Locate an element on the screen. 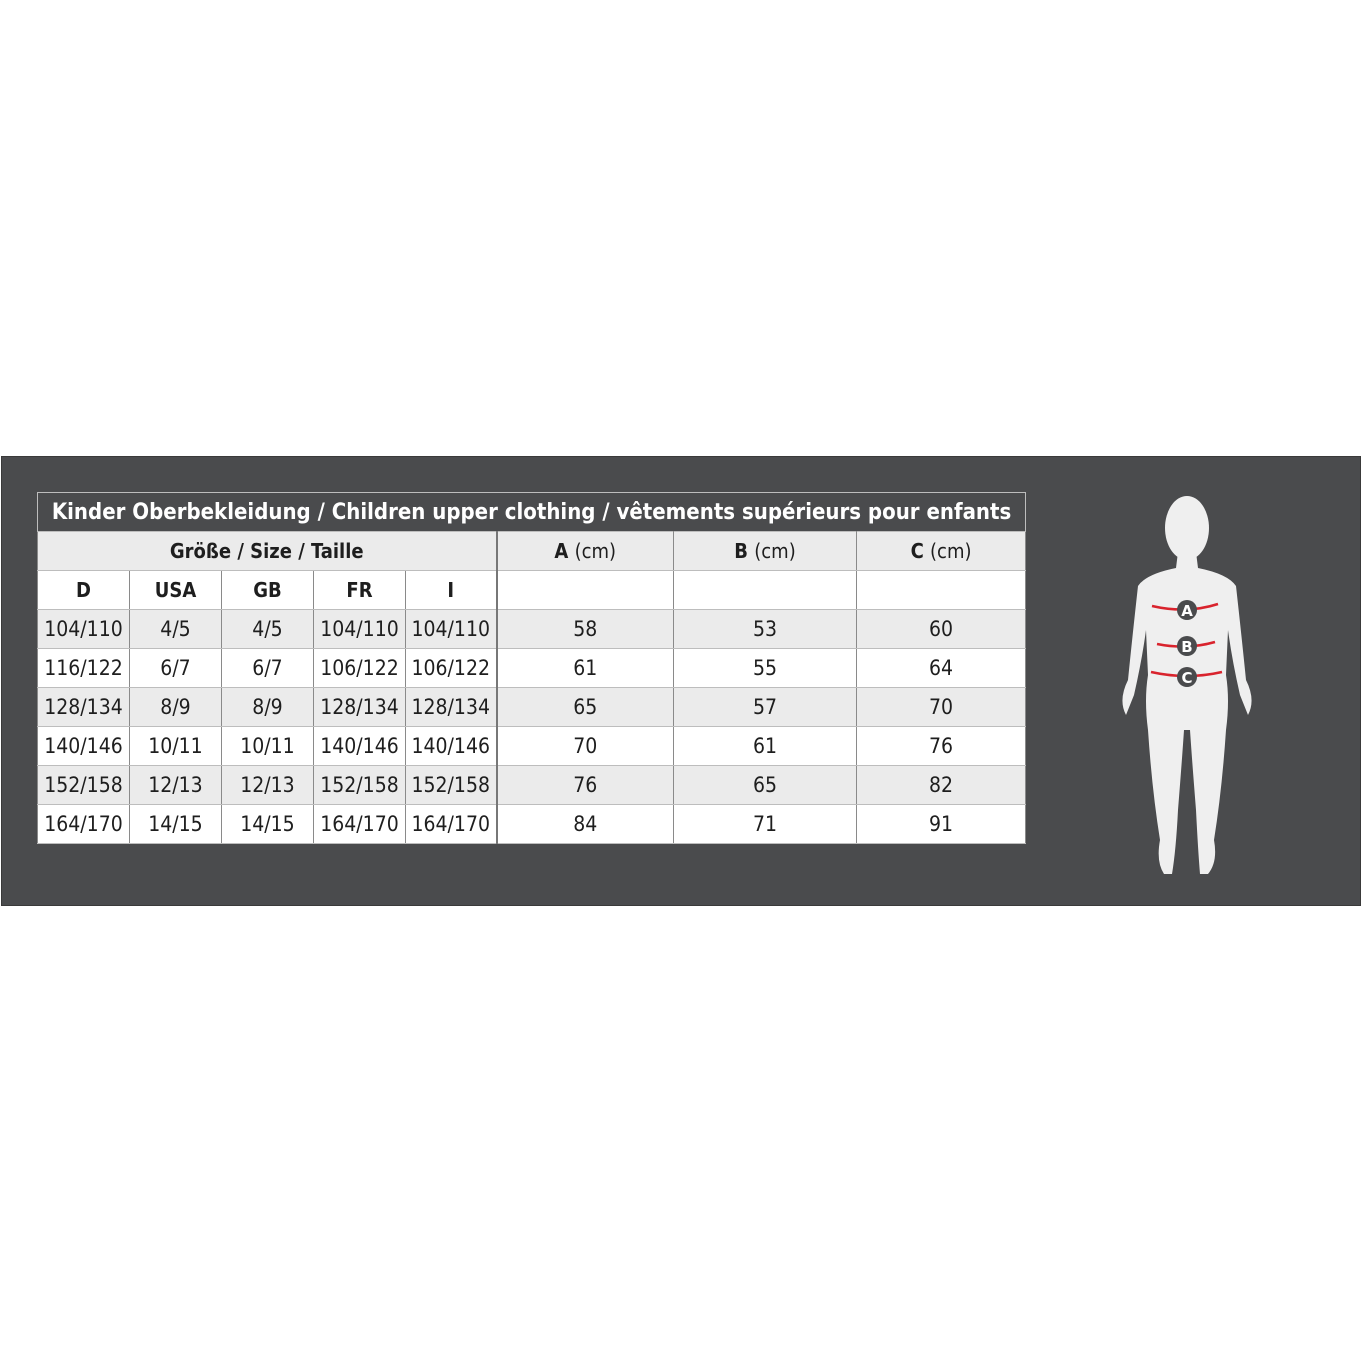 The image size is (1362, 1362). body-silhouette is located at coordinates (1187, 685).